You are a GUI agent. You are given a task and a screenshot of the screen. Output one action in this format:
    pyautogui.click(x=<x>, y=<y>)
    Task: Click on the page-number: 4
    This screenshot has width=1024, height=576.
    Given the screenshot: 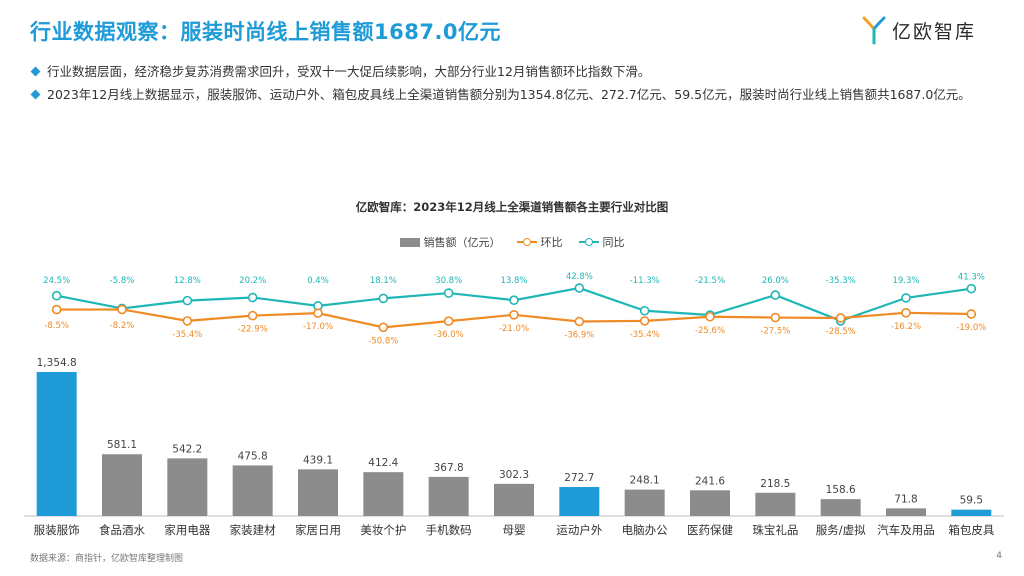 What is the action you would take?
    pyautogui.click(x=999, y=556)
    